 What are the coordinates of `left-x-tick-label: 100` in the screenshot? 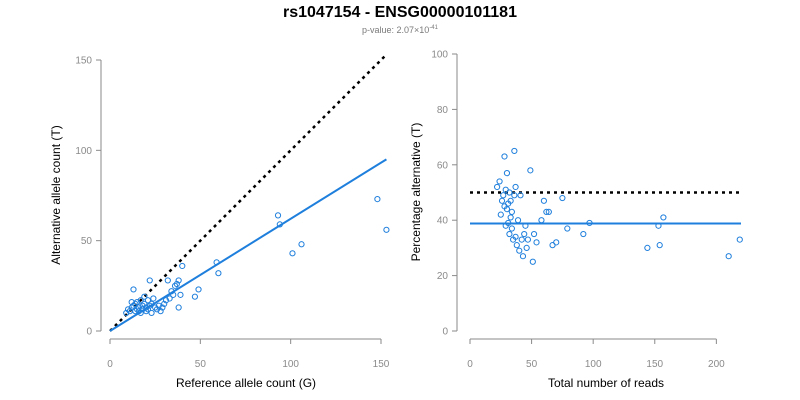 It's located at (290, 364).